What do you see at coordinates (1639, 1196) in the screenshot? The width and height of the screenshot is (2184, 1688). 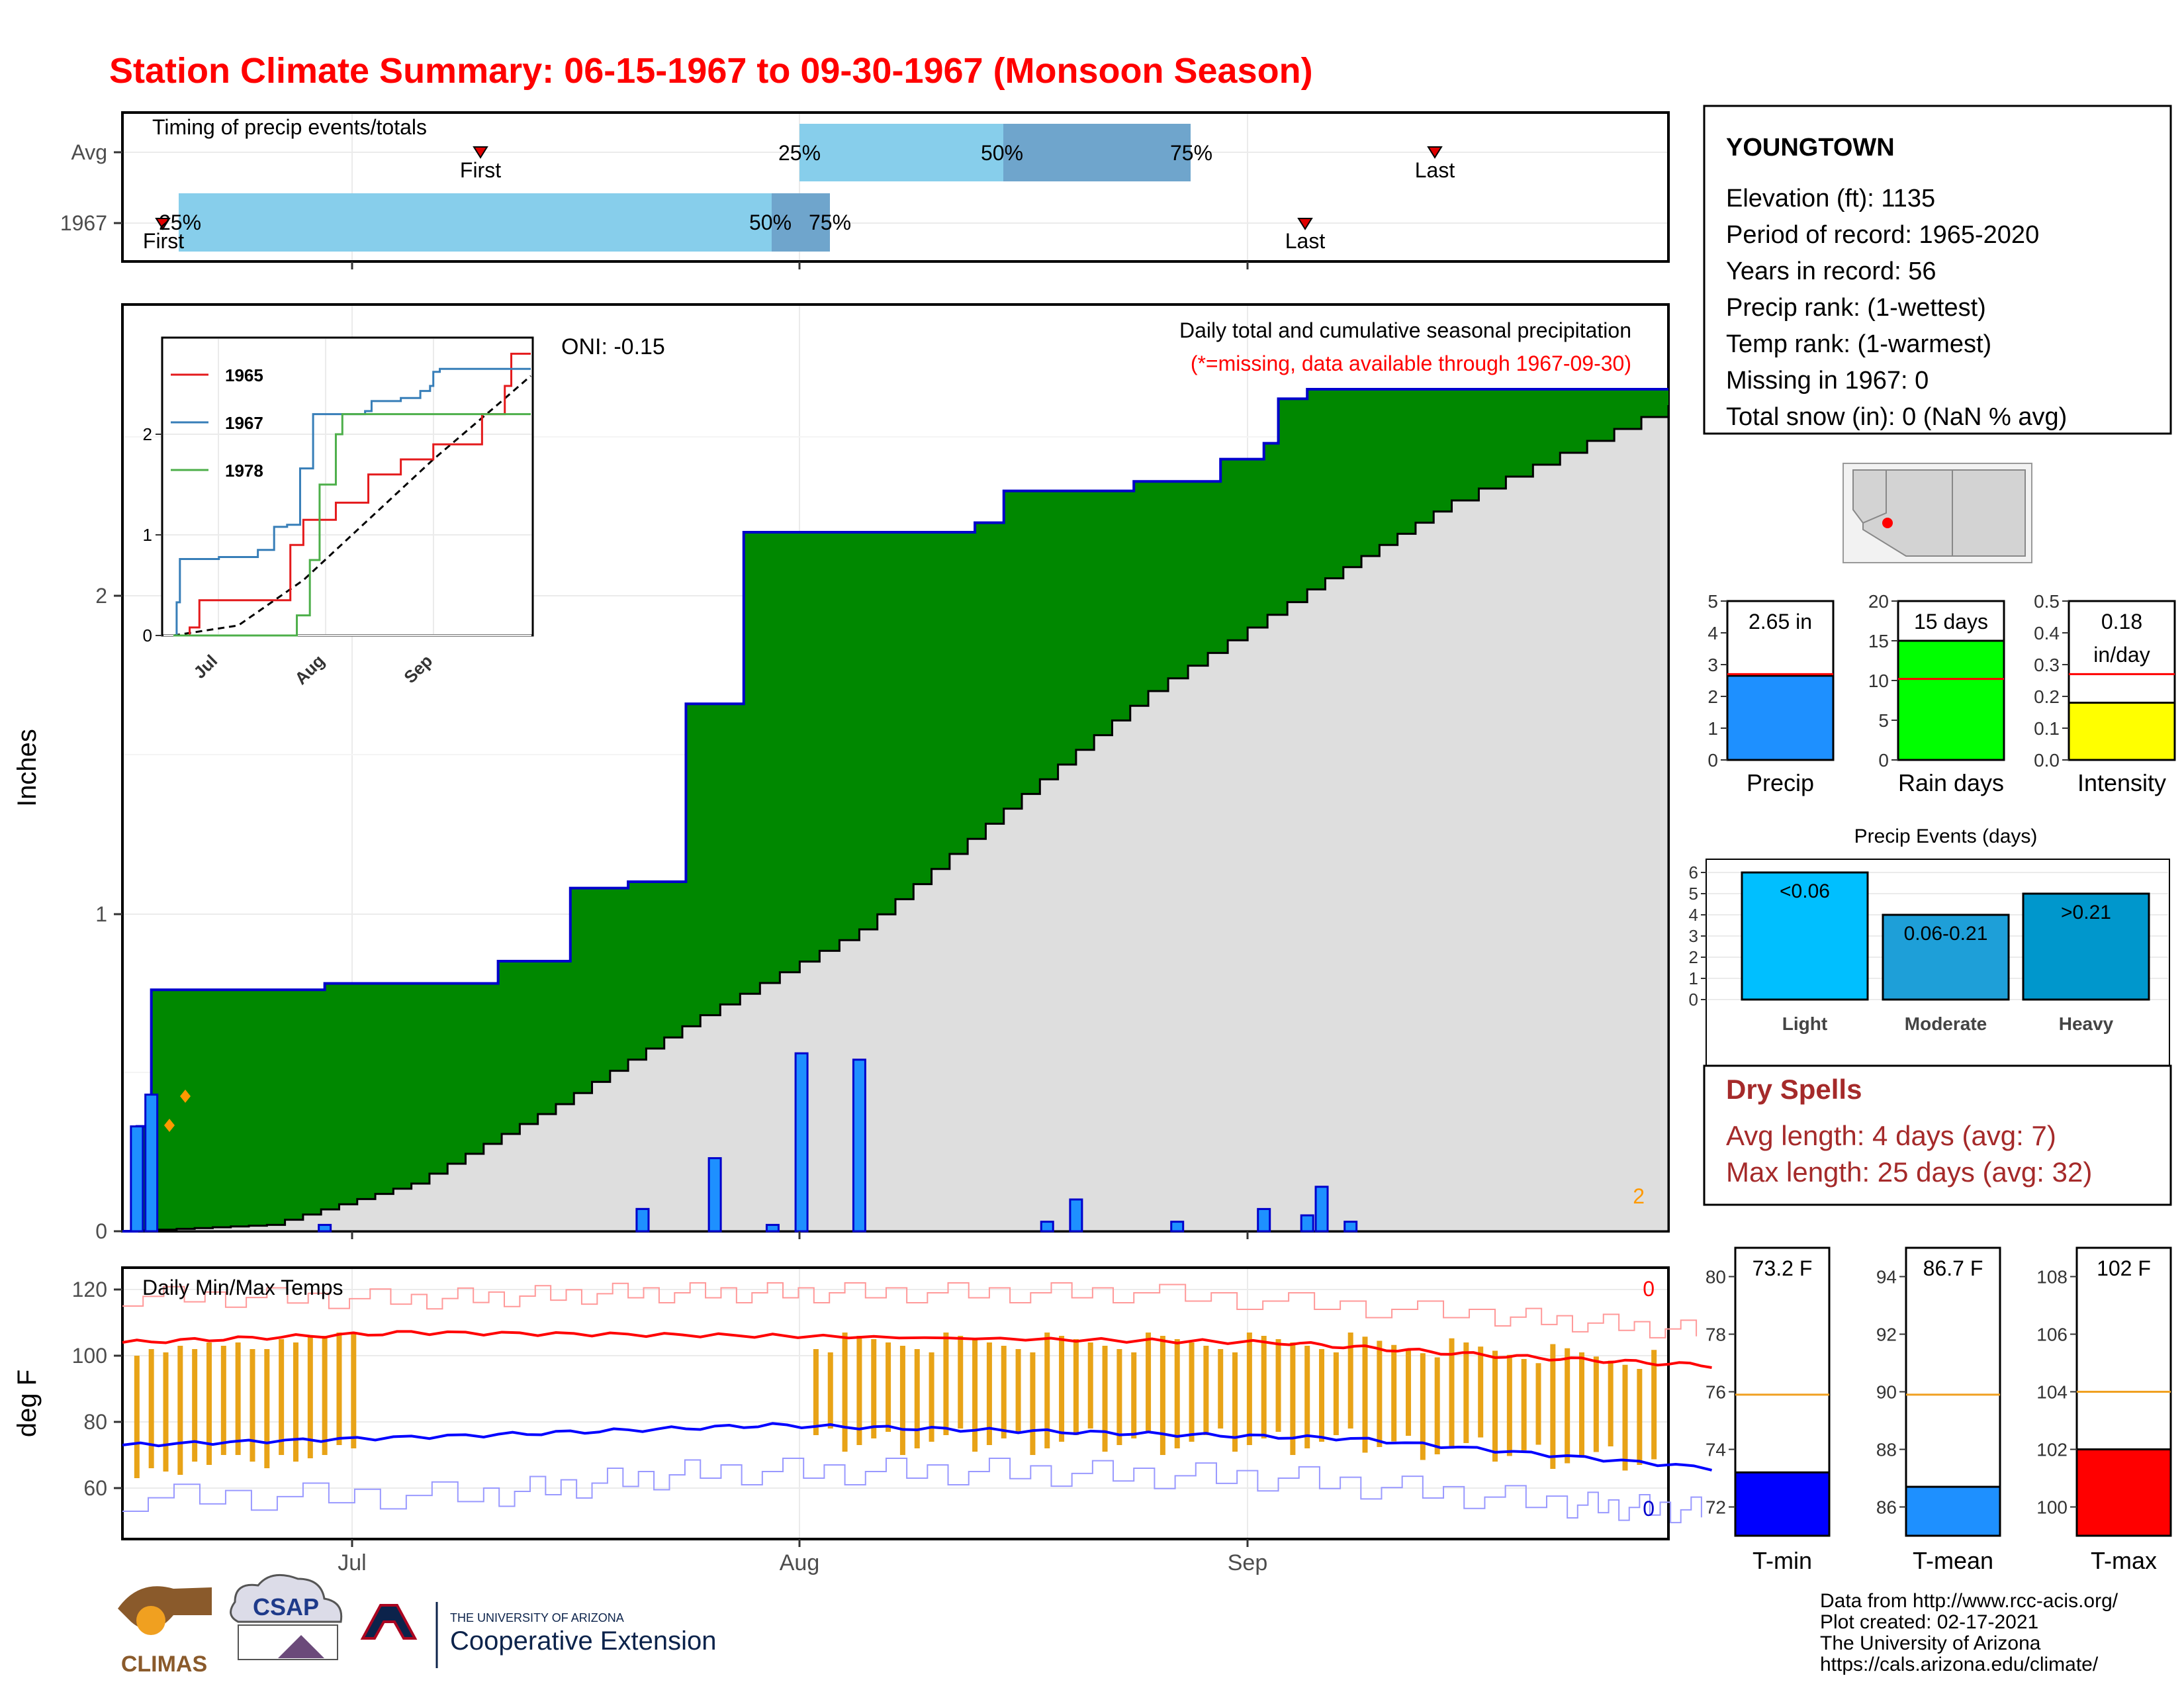 I see `corner-count: 2` at bounding box center [1639, 1196].